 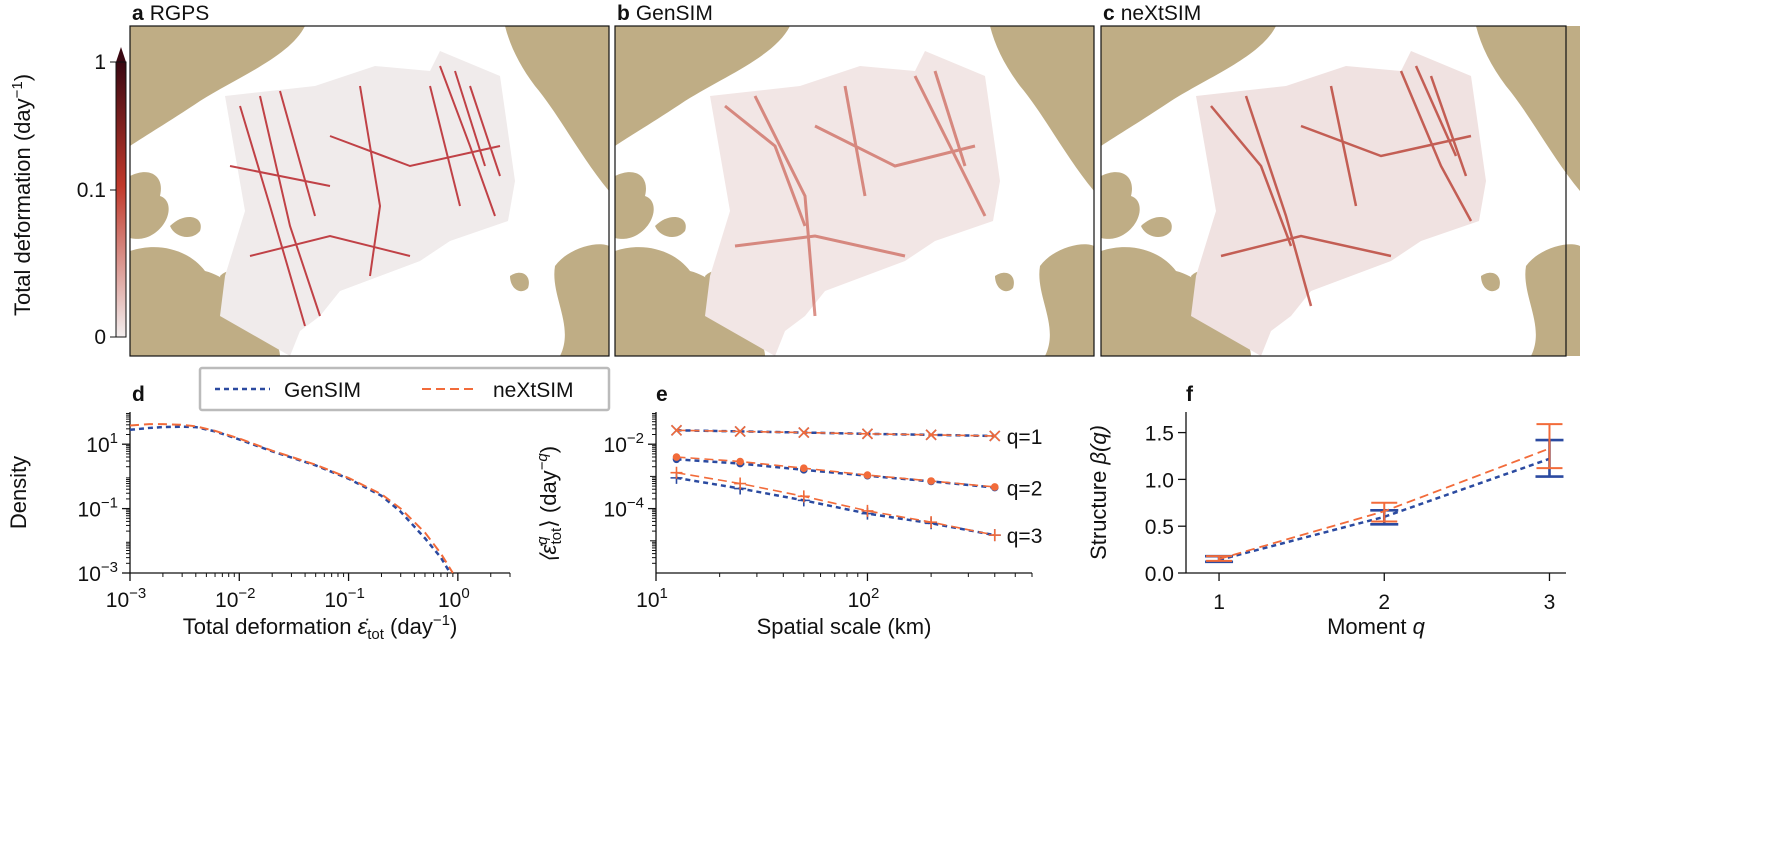 I want to click on y-tick-label: 10⁻¹, so click(x=98, y=508).